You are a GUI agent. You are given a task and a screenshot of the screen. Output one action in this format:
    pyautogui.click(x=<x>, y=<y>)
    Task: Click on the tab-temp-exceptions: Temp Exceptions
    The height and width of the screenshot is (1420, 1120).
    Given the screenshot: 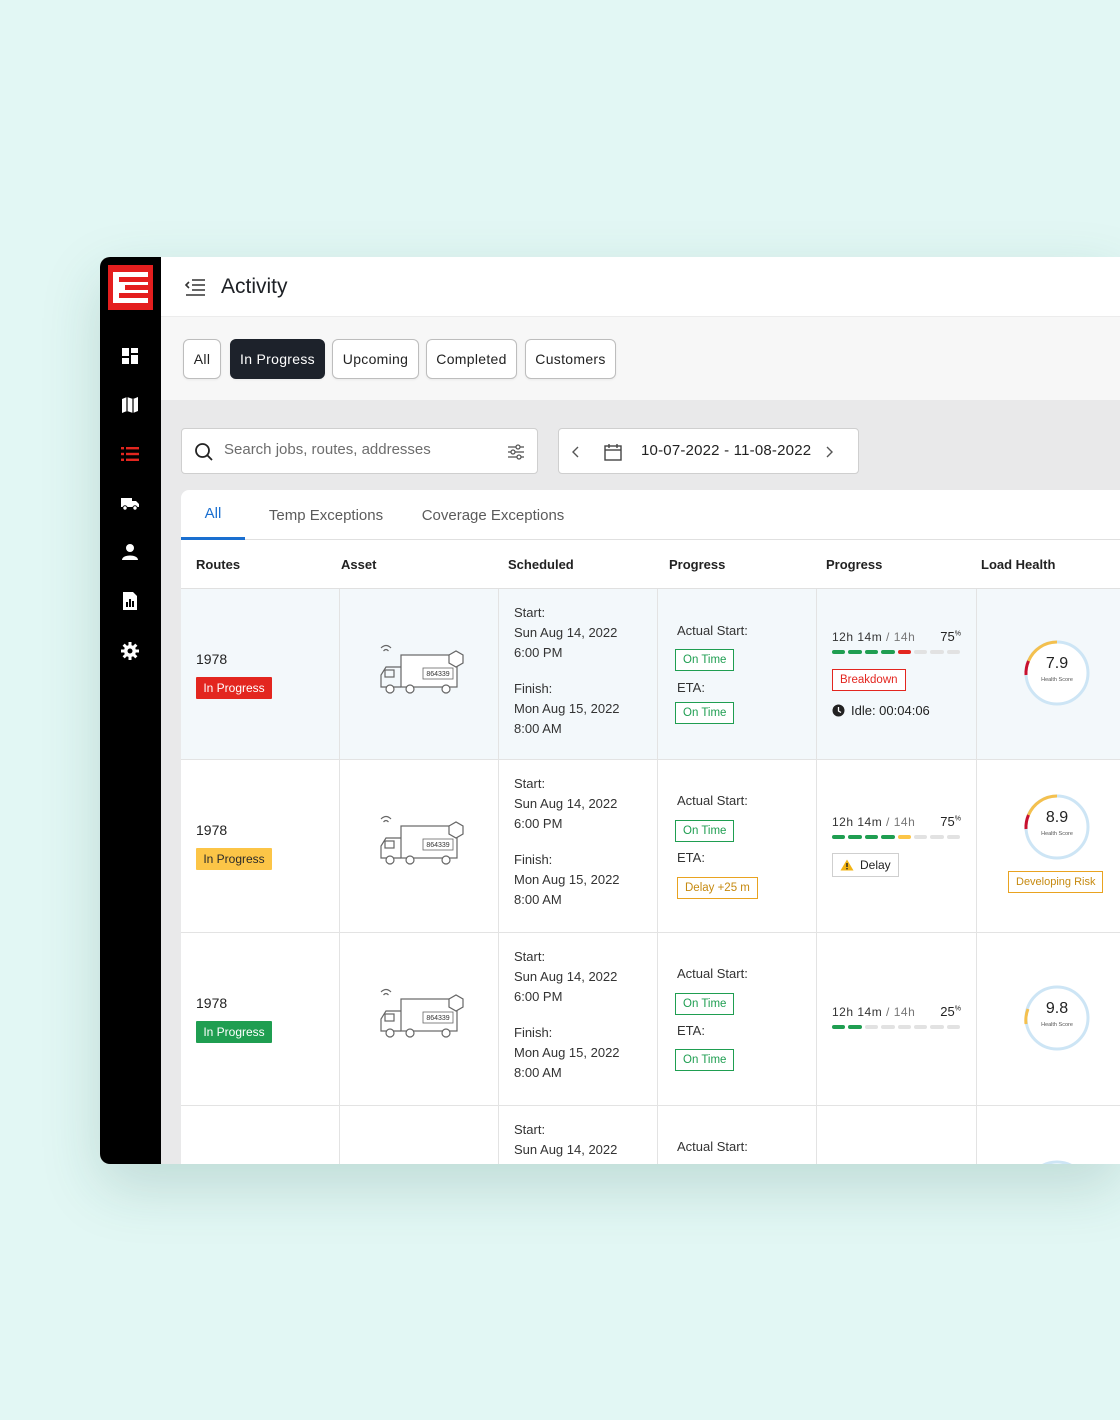 What is the action you would take?
    pyautogui.click(x=326, y=515)
    